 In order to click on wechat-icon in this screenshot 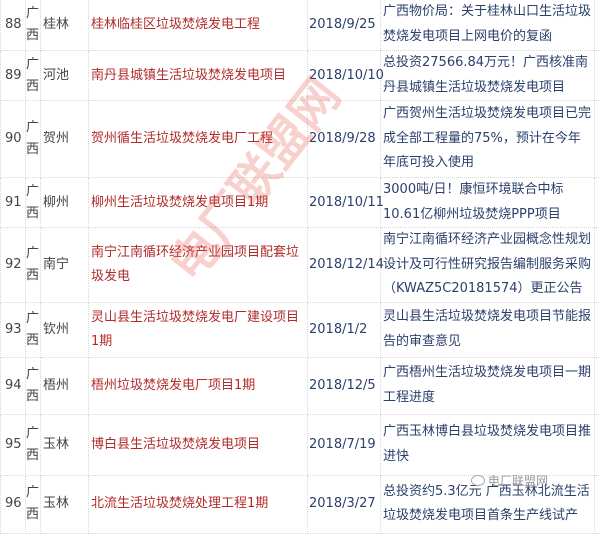, I will do `click(478, 480)`.